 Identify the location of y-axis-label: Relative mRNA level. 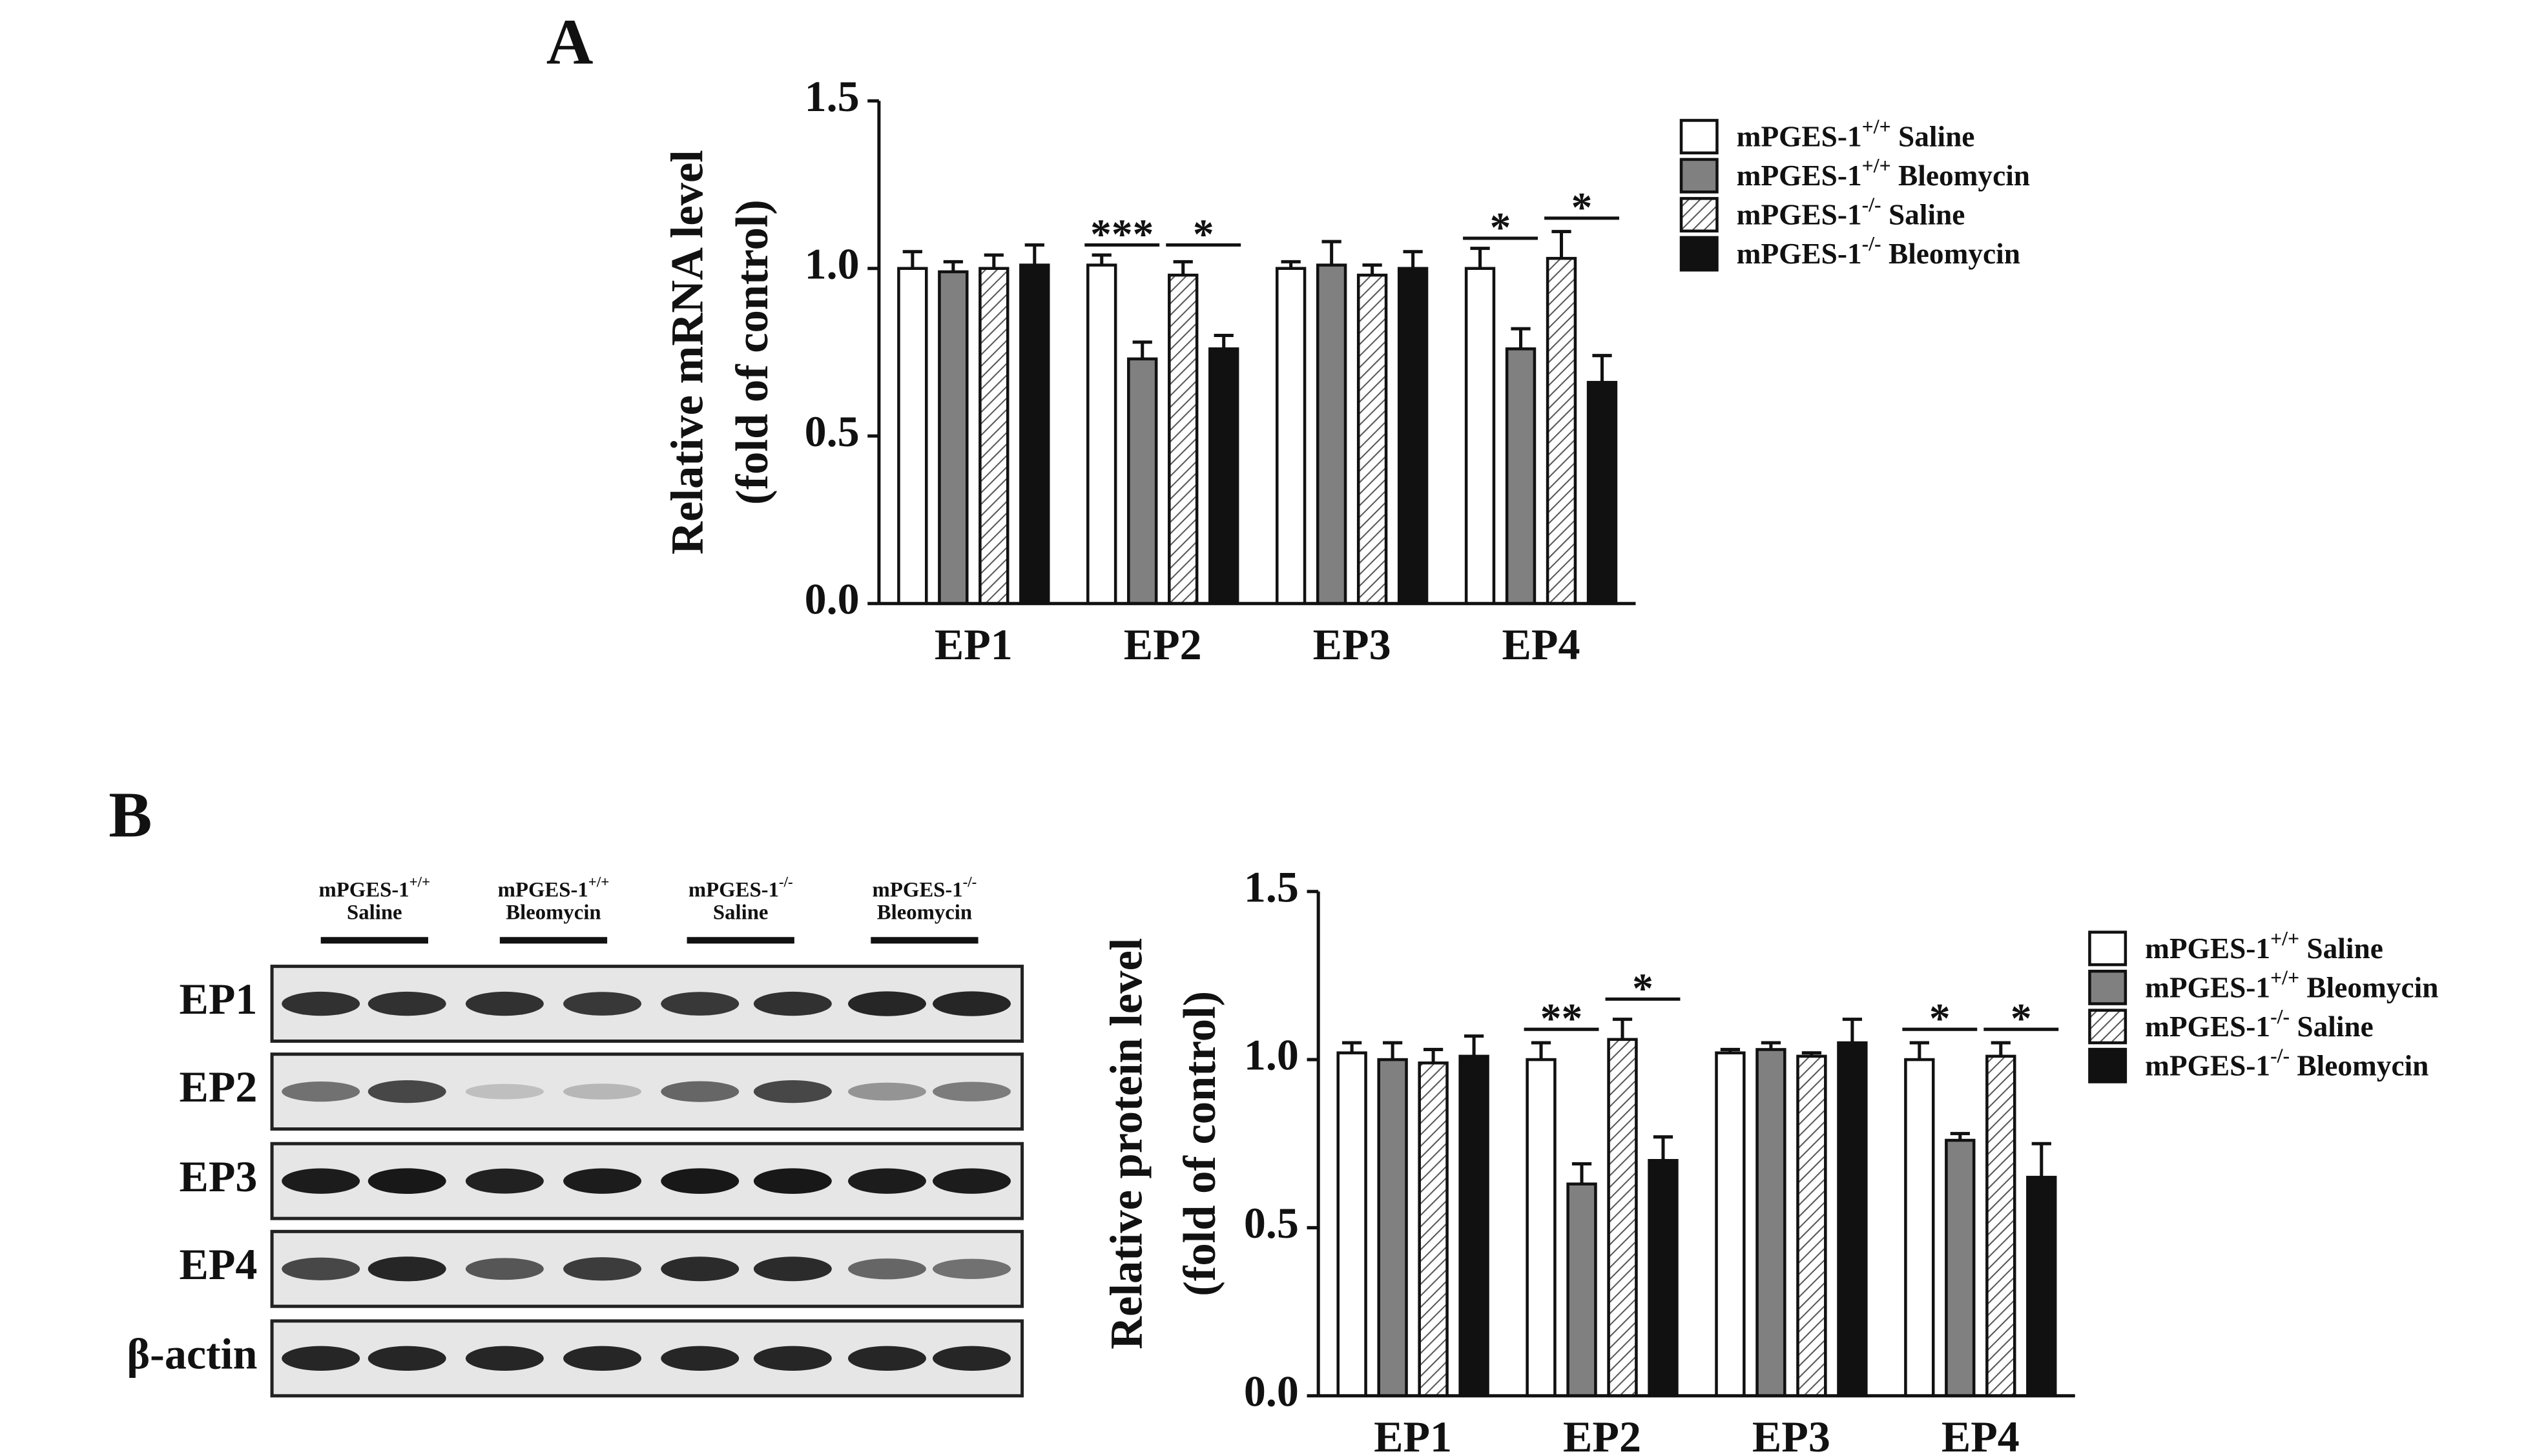
(687, 352).